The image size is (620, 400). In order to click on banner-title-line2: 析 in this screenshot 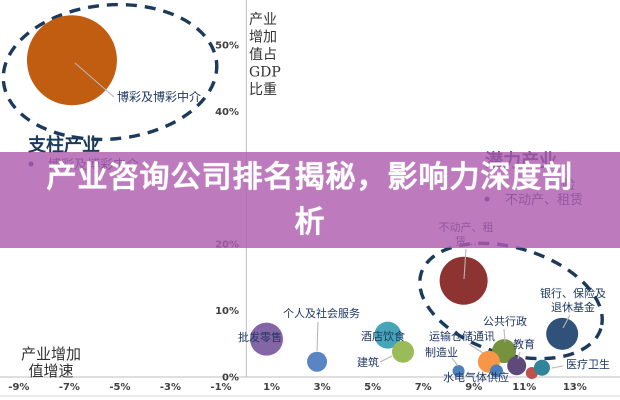, I will do `click(310, 222)`.